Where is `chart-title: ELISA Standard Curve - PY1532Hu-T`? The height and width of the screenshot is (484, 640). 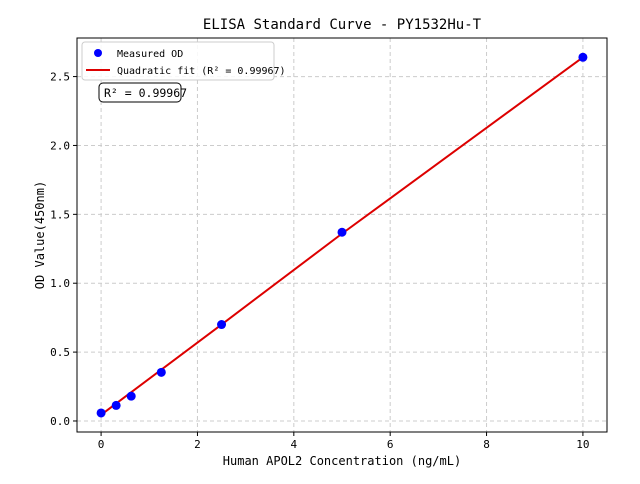 chart-title: ELISA Standard Curve - PY1532Hu-T is located at coordinates (342, 25).